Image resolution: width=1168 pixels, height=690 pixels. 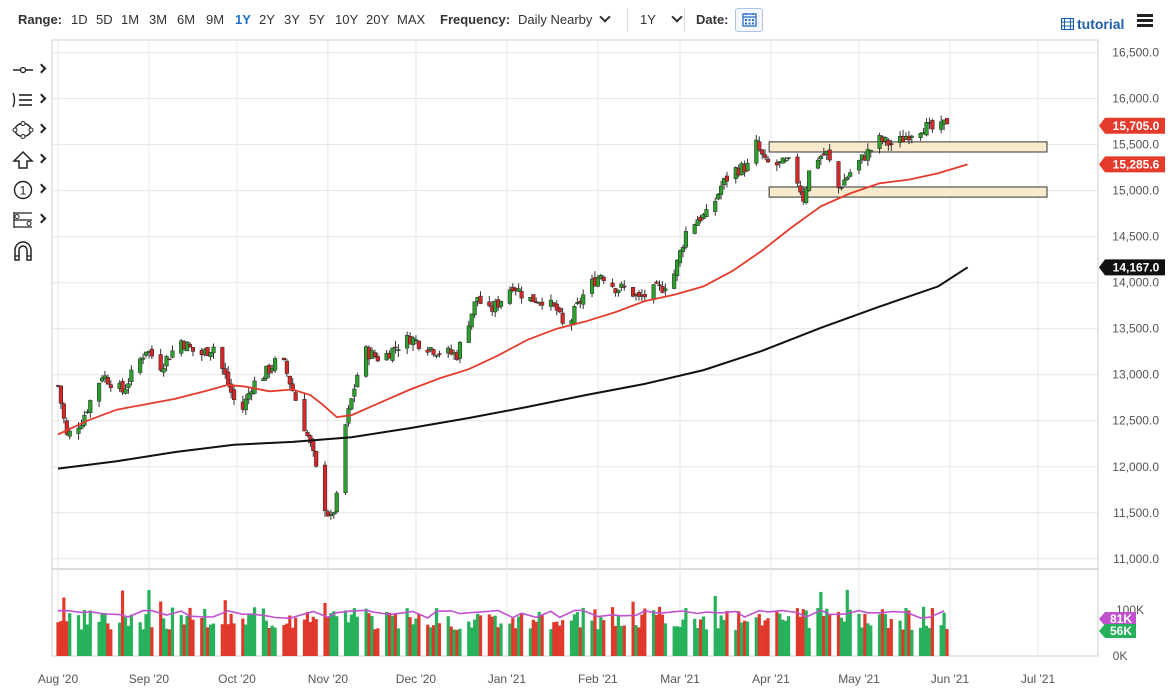 What do you see at coordinates (749, 20) in the screenshot?
I see `date-picker-button` at bounding box center [749, 20].